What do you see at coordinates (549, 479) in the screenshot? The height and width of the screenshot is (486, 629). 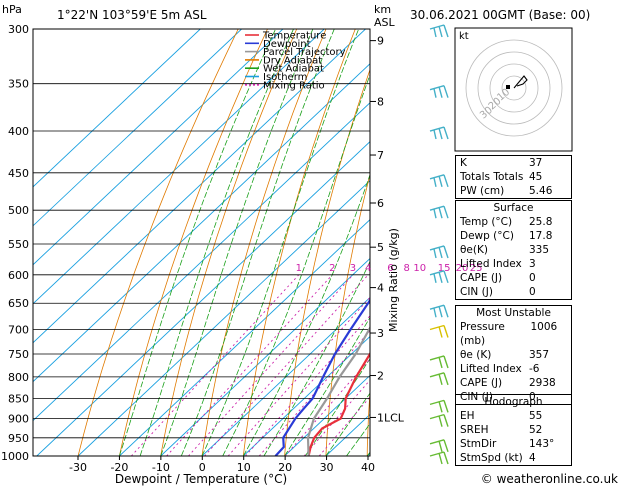 I see `credit-label: © weatheronline.co.uk` at bounding box center [549, 479].